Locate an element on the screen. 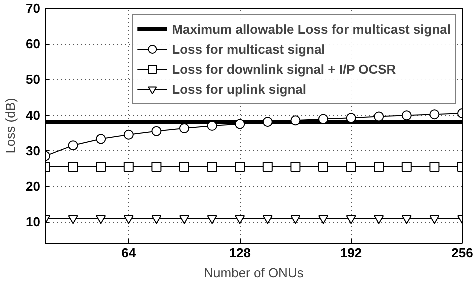 Image resolution: width=474 pixels, height=283 pixels. x-tick-label: 64 is located at coordinates (129, 253).